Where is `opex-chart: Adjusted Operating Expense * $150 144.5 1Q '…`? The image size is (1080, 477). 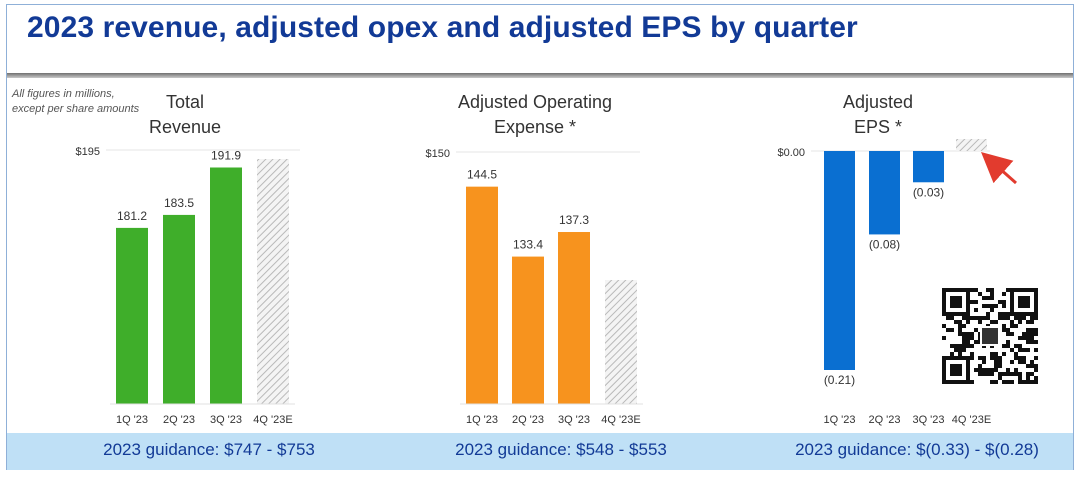
opex-chart: Adjusted Operating Expense * $150 144.5 1Q '… is located at coordinates (534, 259).